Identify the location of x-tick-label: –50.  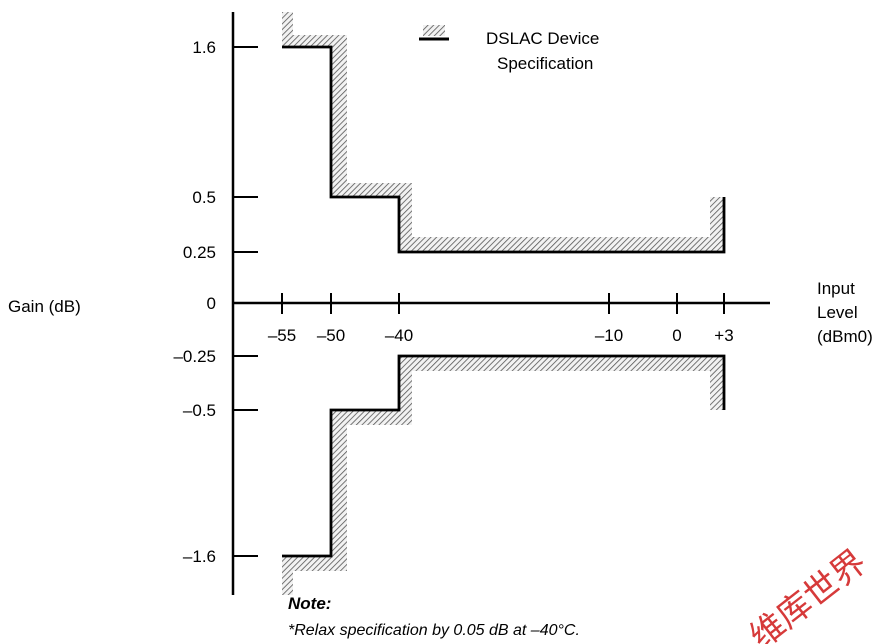
(331, 335).